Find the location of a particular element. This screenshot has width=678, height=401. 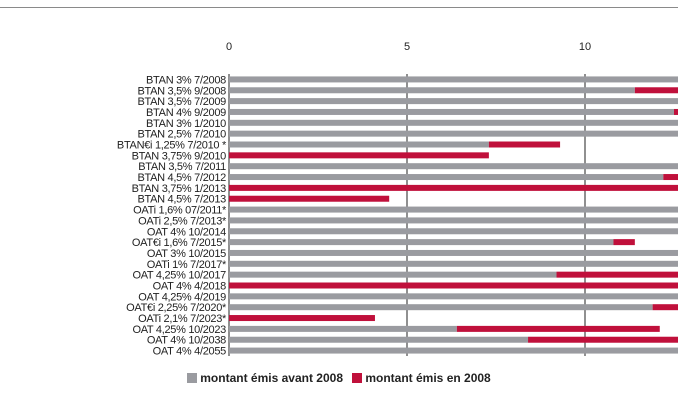

legend-item-2008: montant émis en 2008 is located at coordinates (421, 378).